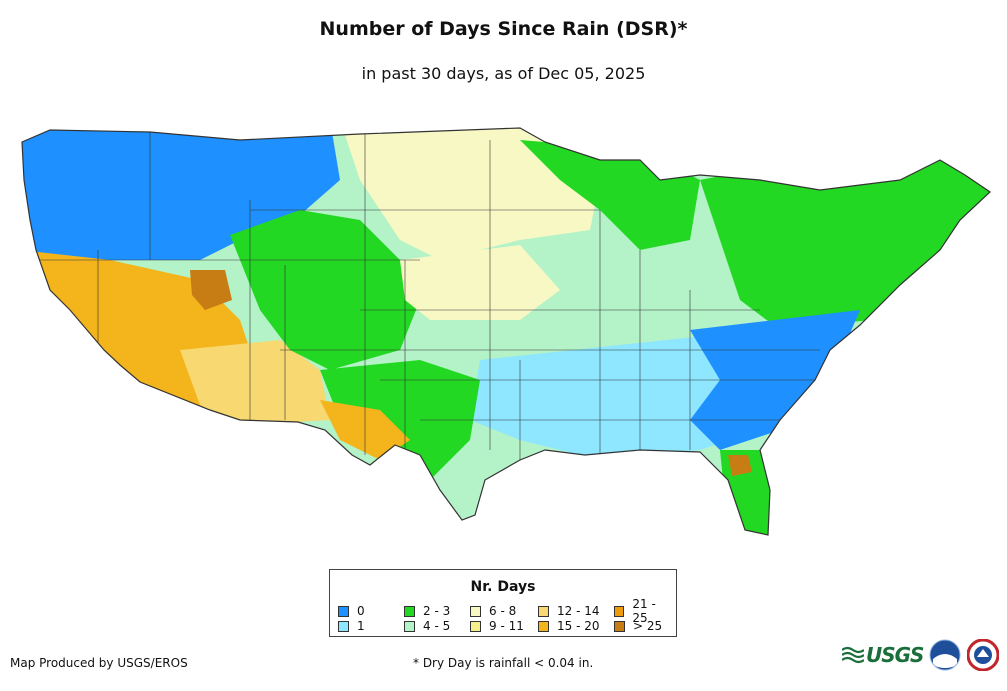 The height and width of the screenshot is (691, 1007). What do you see at coordinates (437, 611) in the screenshot?
I see `legend-label: 2 - 3` at bounding box center [437, 611].